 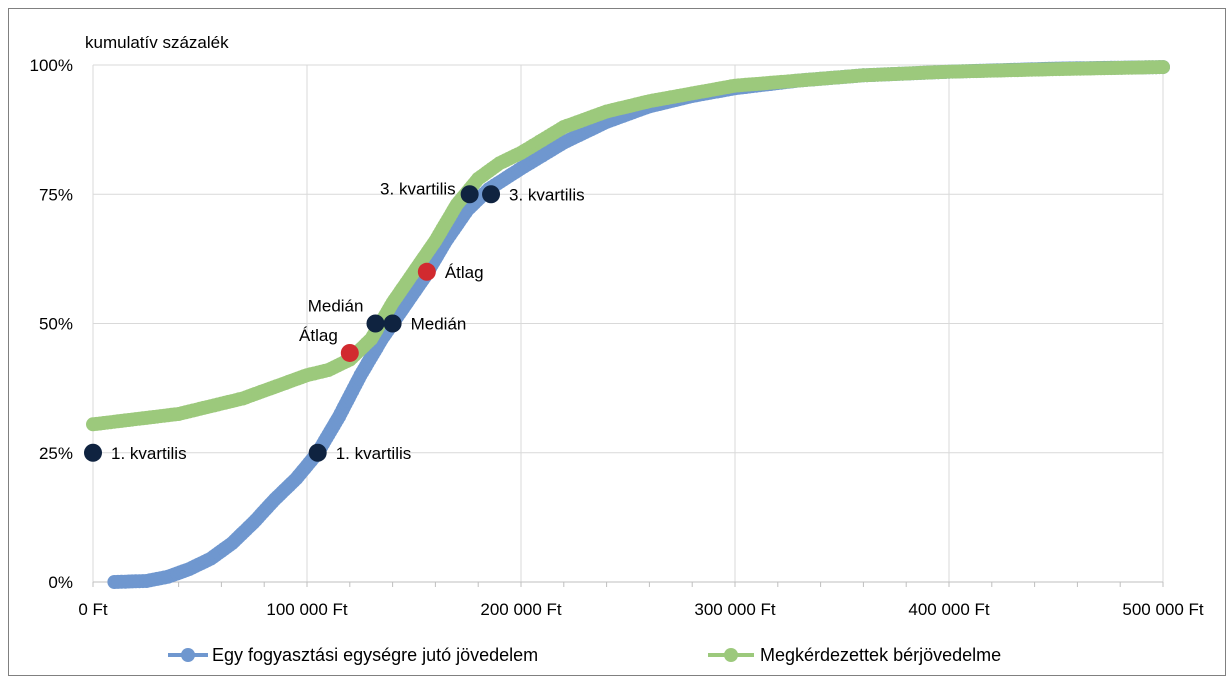 I want to click on x-tick-label: 100 000 Ft, so click(x=307, y=609).